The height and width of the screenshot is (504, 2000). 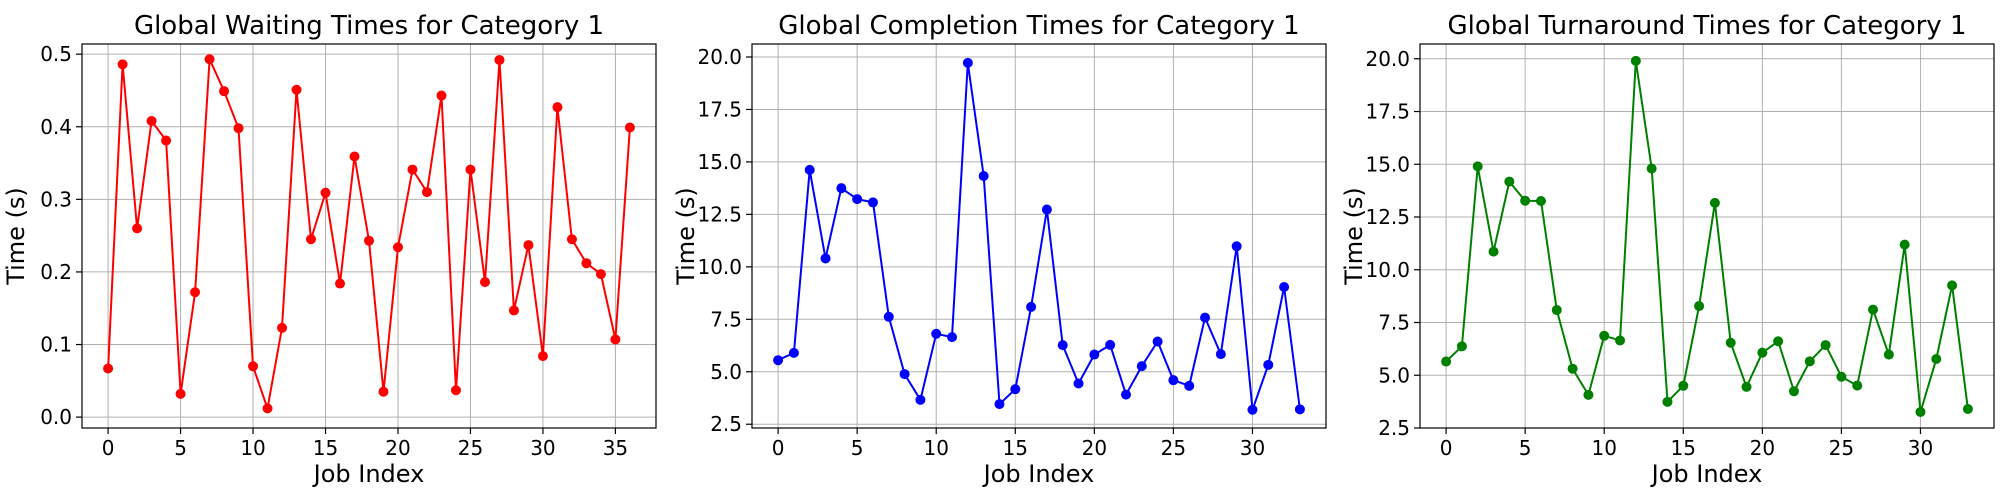 What do you see at coordinates (56, 127) in the screenshot?
I see `y-tick-label: 0.4` at bounding box center [56, 127].